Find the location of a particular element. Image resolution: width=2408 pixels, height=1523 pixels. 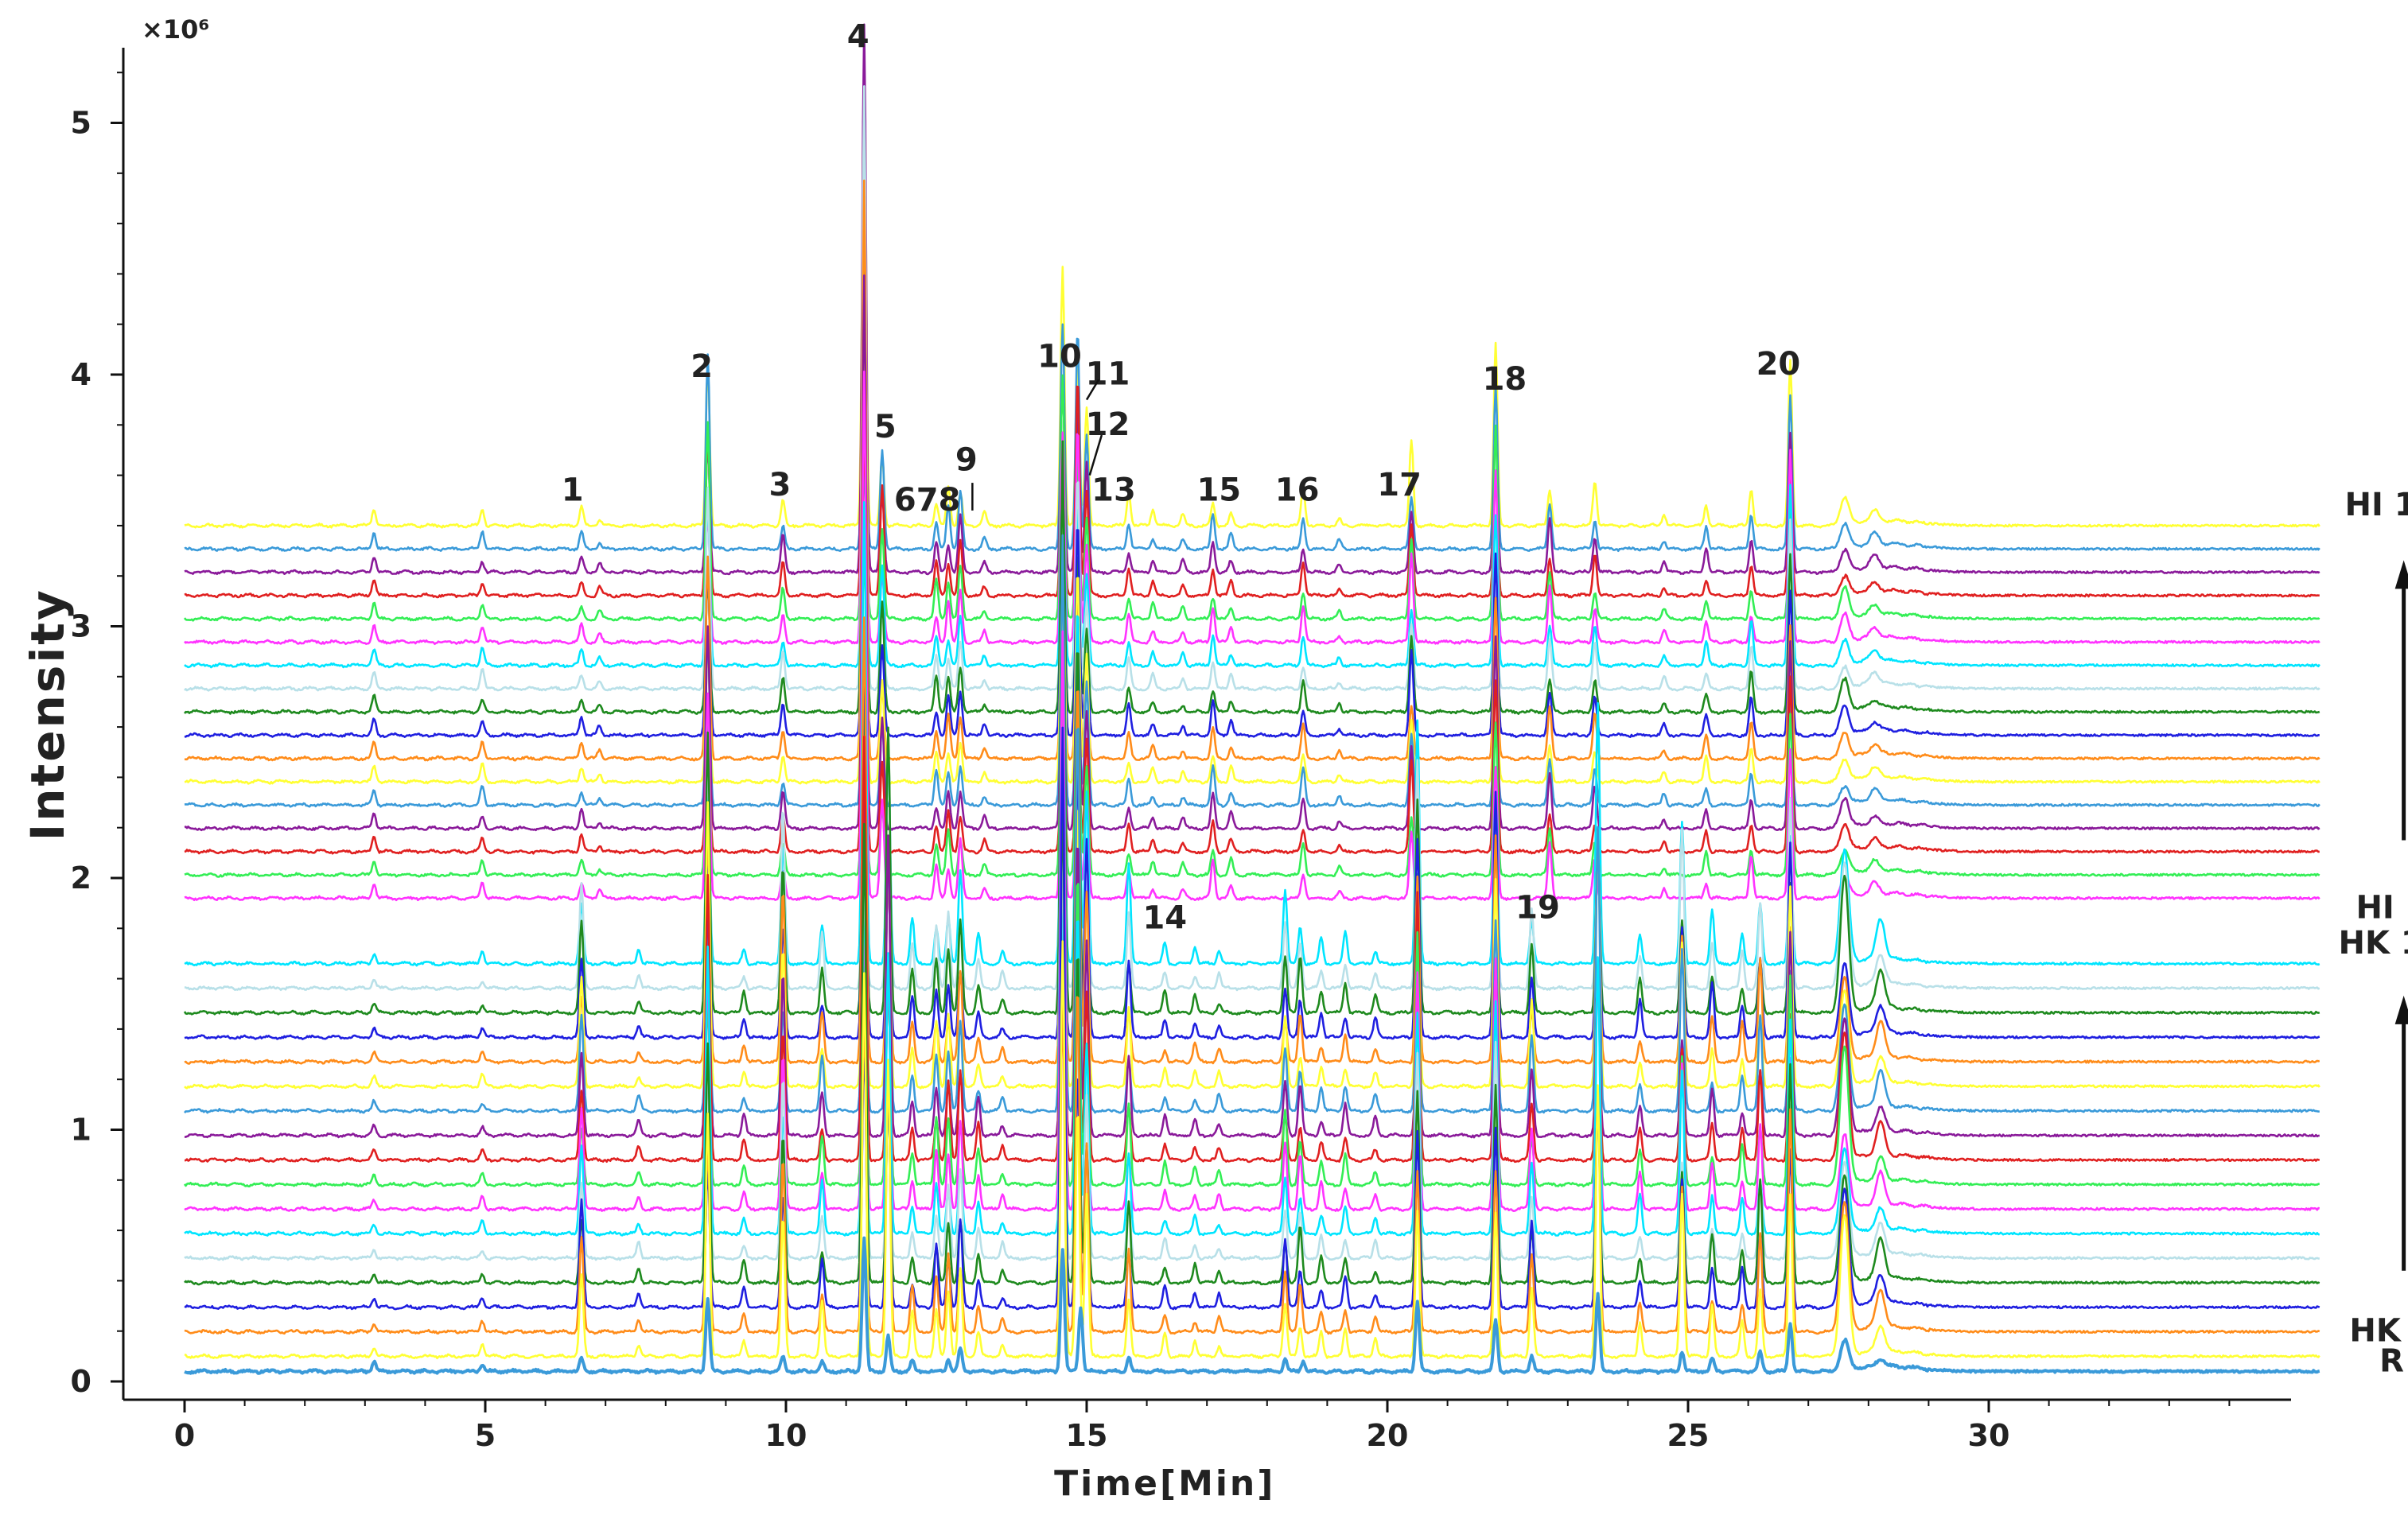

peak-label-2: 2 is located at coordinates (702, 367).